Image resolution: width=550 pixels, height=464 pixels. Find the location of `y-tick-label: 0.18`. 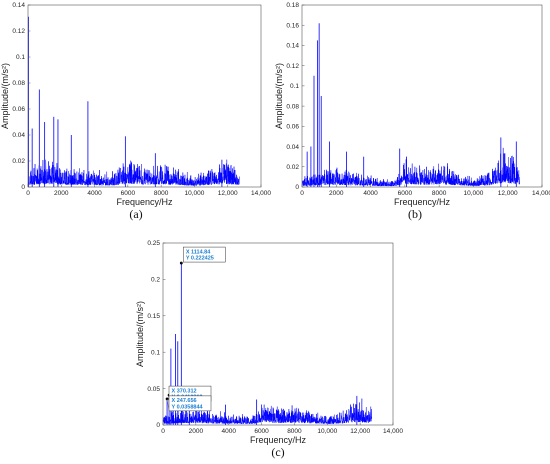

y-tick-label: 0.18 is located at coordinates (292, 5).